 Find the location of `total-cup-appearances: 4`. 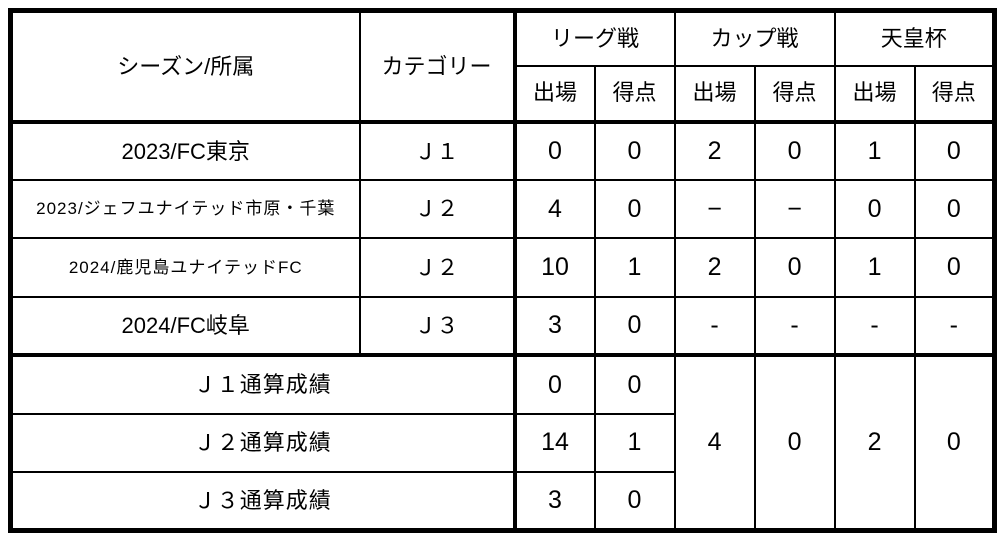

total-cup-appearances: 4 is located at coordinates (714, 443).